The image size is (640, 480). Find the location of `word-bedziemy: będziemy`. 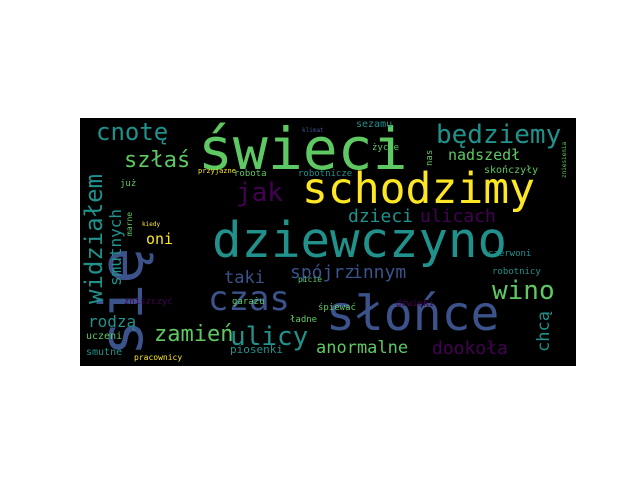

word-bedziemy: będziemy is located at coordinates (499, 135).